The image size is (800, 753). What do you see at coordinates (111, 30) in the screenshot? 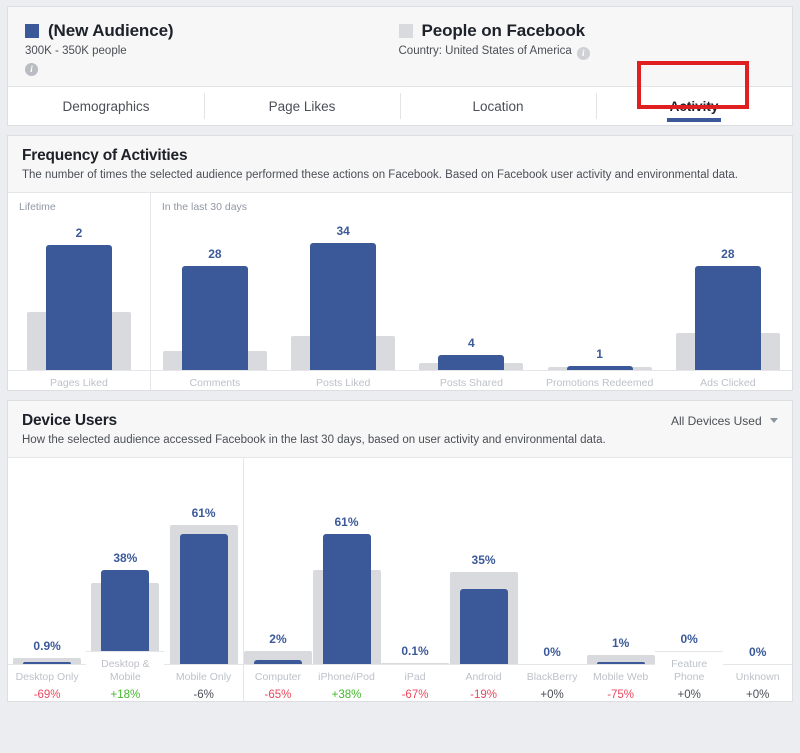
I see `audience-name: (New Audience)` at bounding box center [111, 30].